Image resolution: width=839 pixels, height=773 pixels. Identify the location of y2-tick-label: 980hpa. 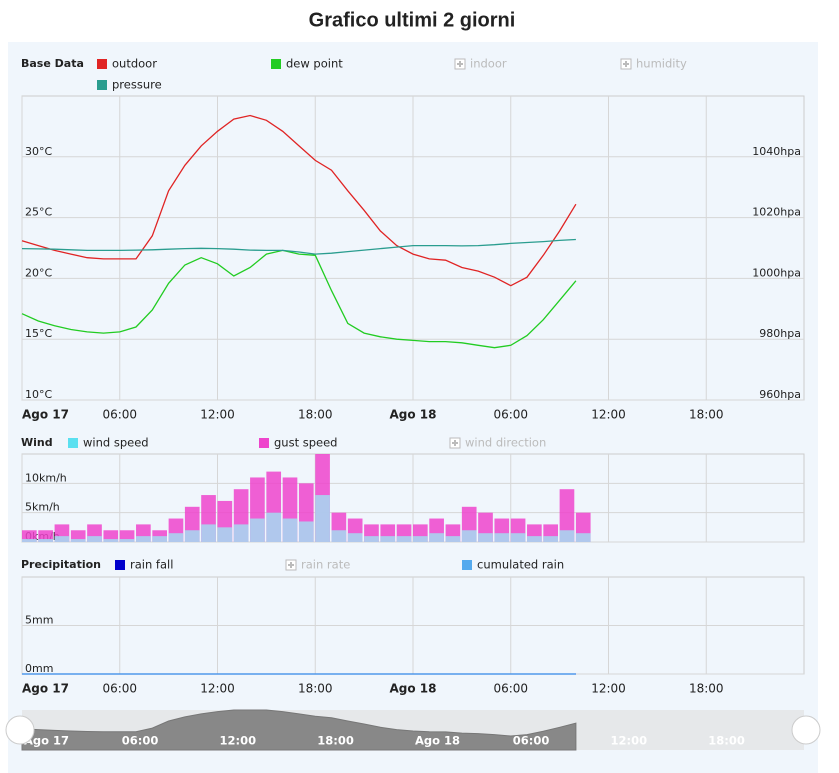
(780, 333).